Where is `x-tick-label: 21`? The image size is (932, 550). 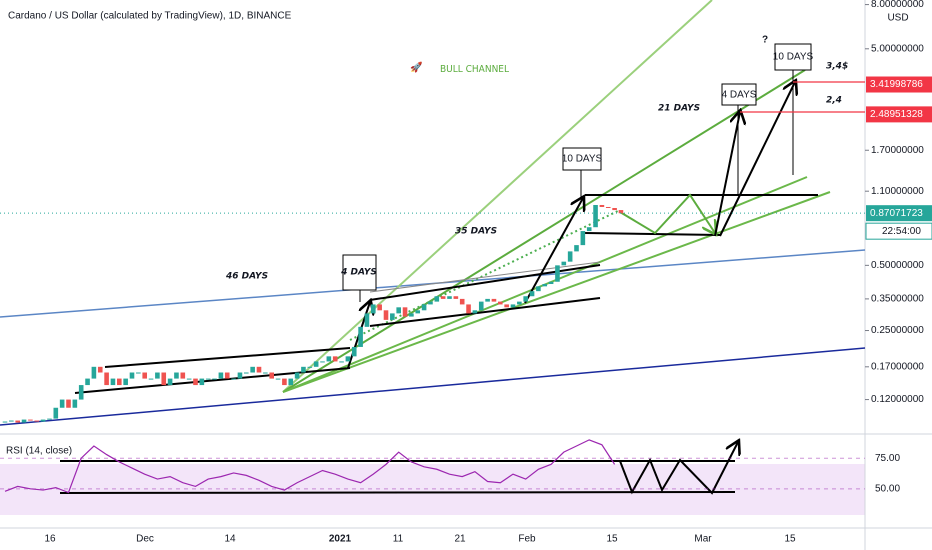
x-tick-label: 21 is located at coordinates (460, 539).